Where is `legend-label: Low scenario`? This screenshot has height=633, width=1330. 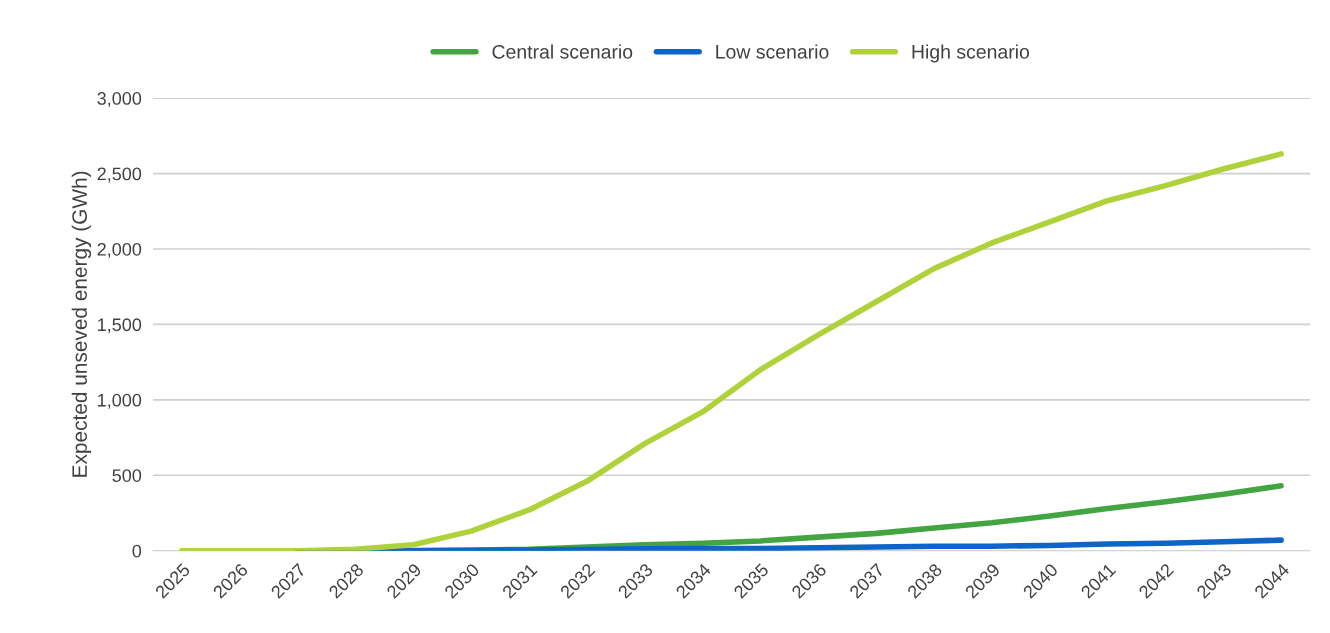 legend-label: Low scenario is located at coordinates (772, 51).